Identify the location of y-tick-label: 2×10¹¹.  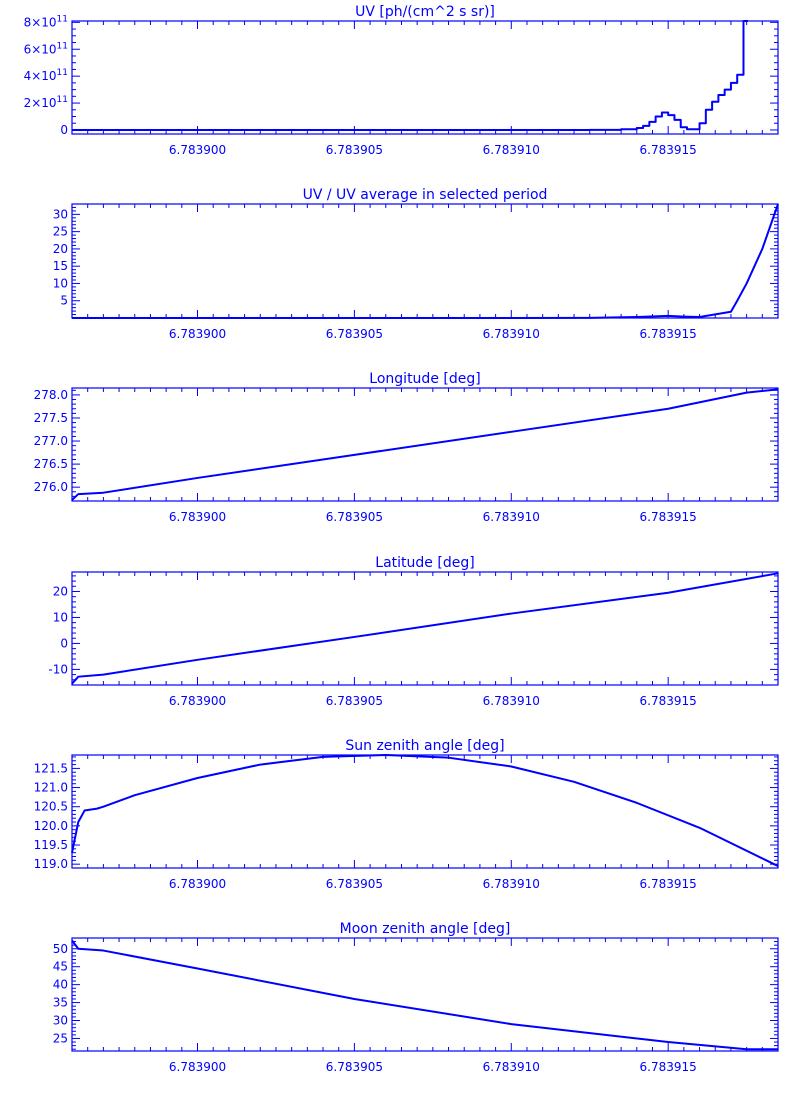
(46, 102).